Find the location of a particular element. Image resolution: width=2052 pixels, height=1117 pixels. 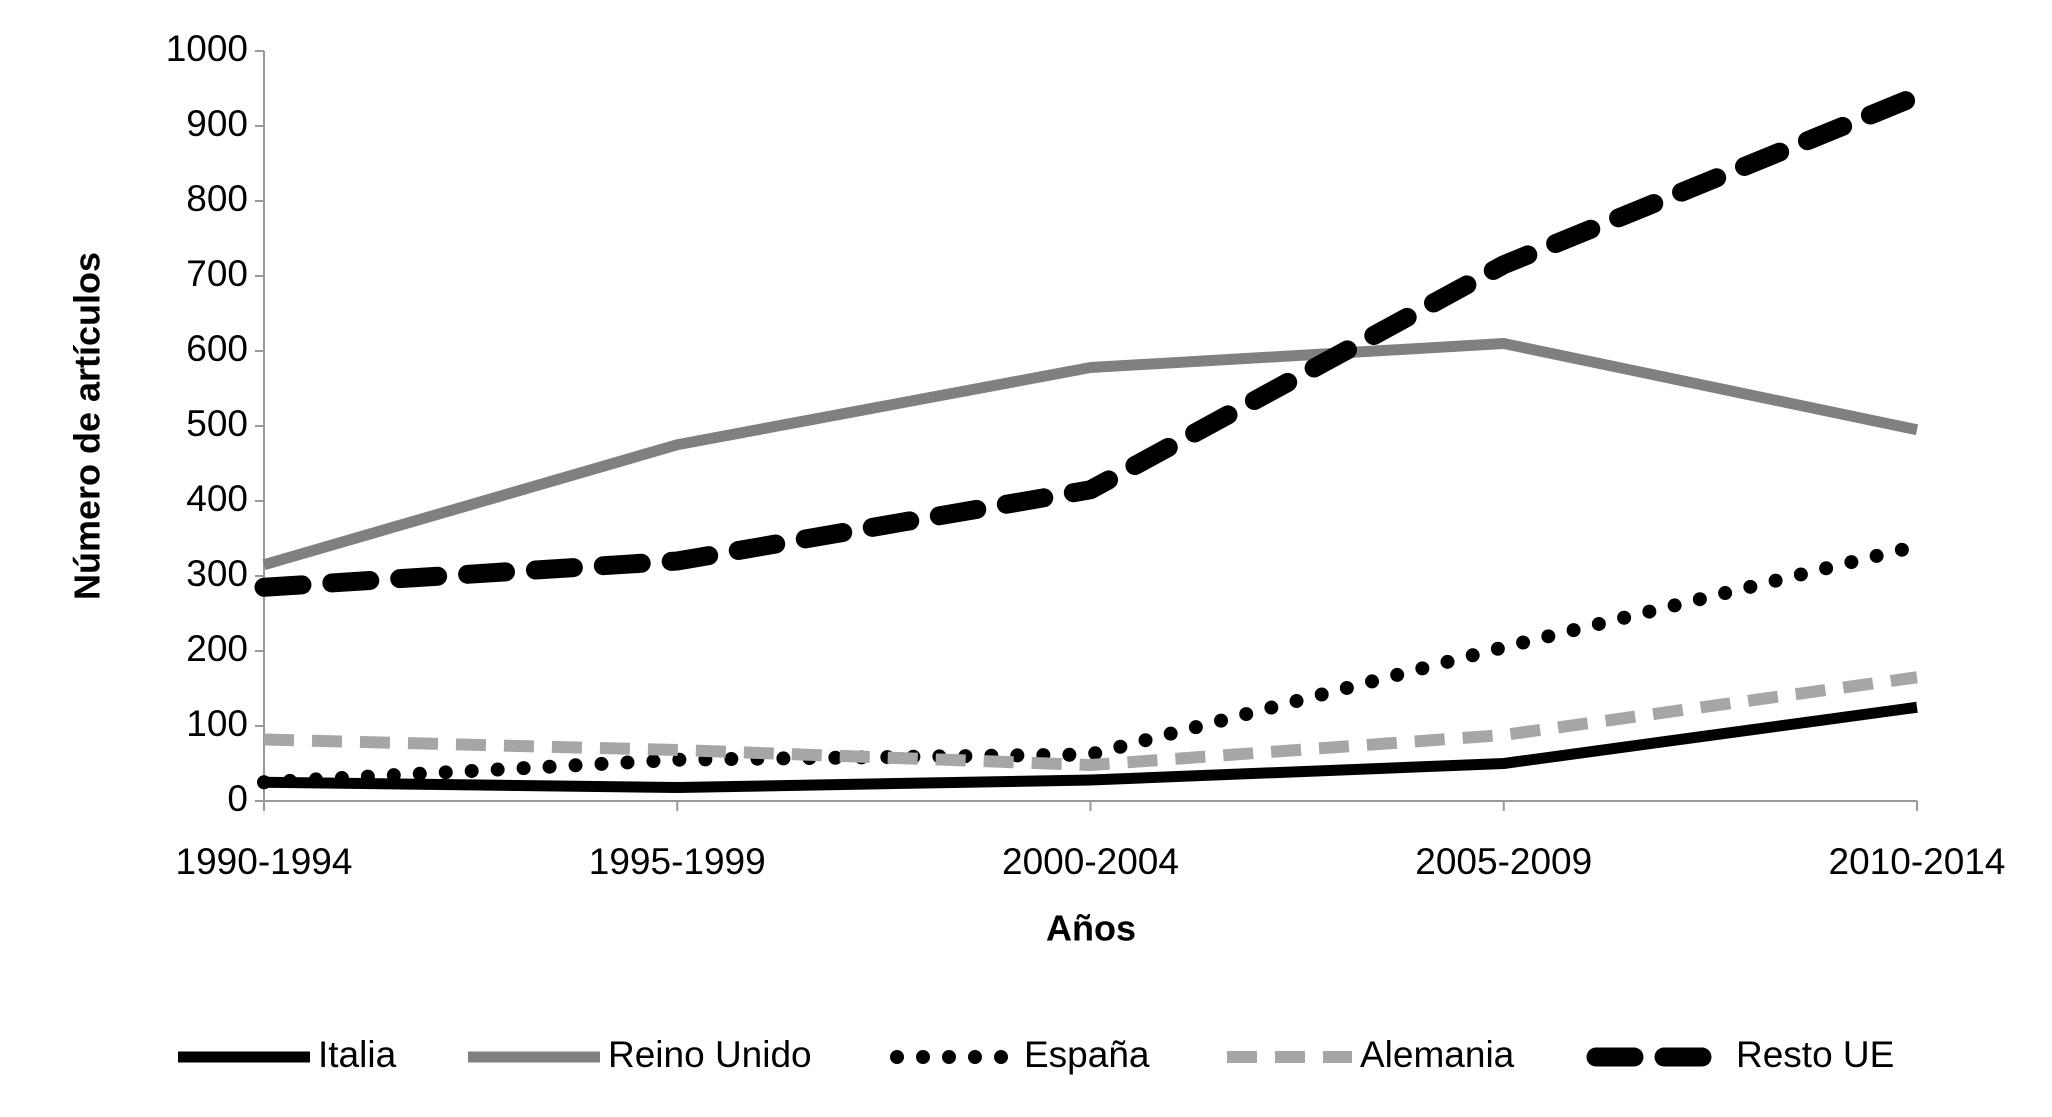

legend-label: España is located at coordinates (1087, 1054).